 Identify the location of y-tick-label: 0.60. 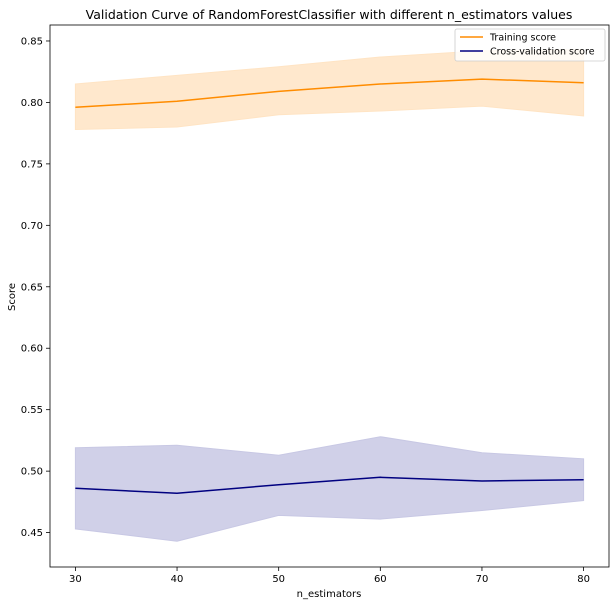
(32, 349).